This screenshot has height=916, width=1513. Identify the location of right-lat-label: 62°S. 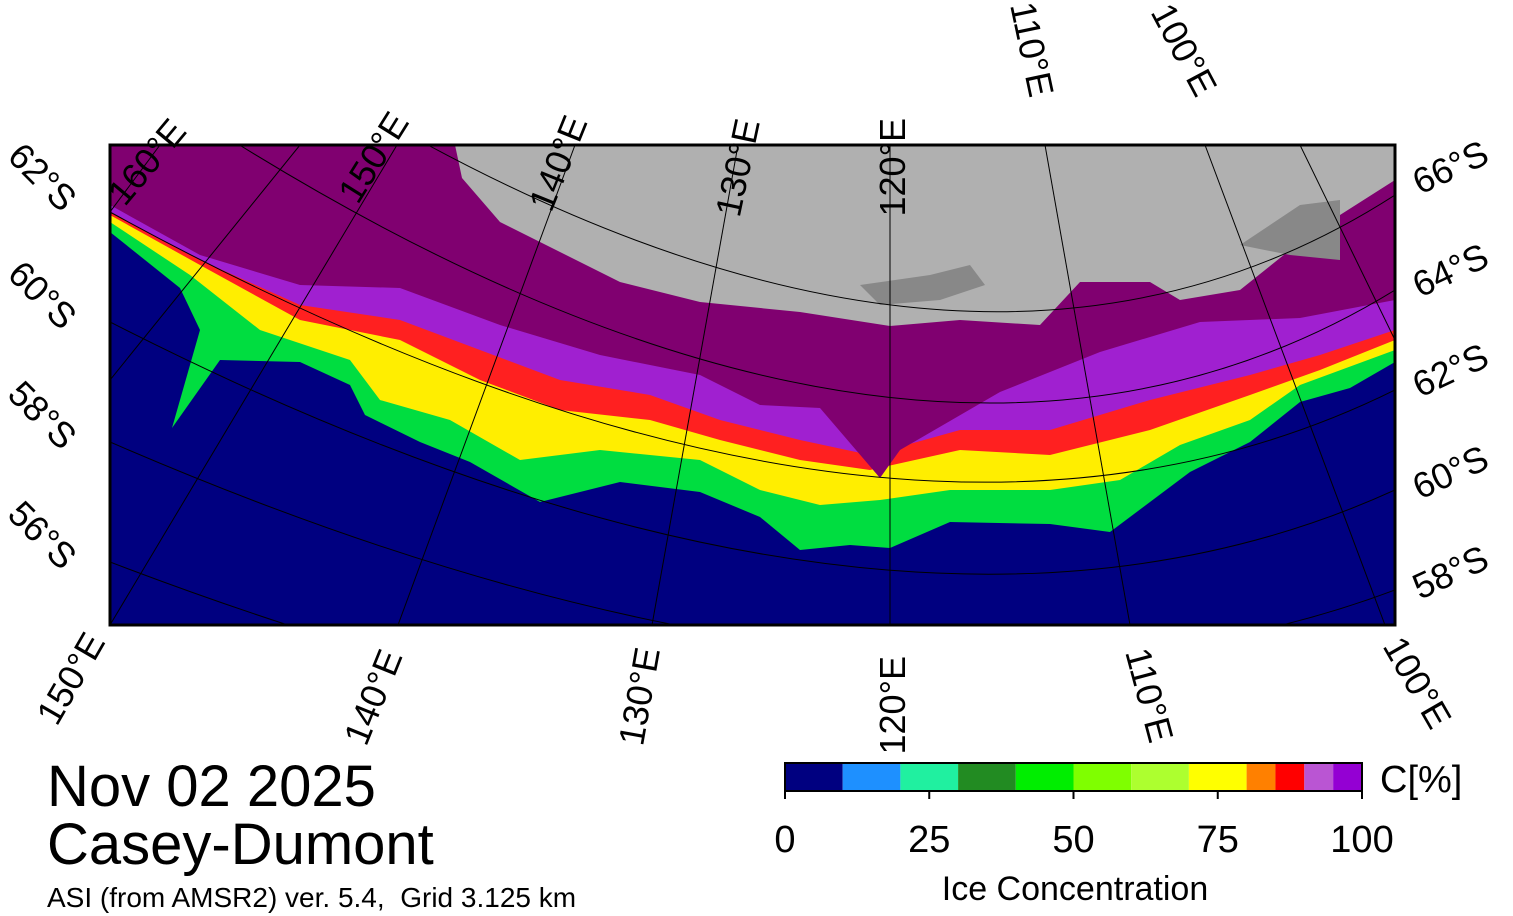
(1450, 370).